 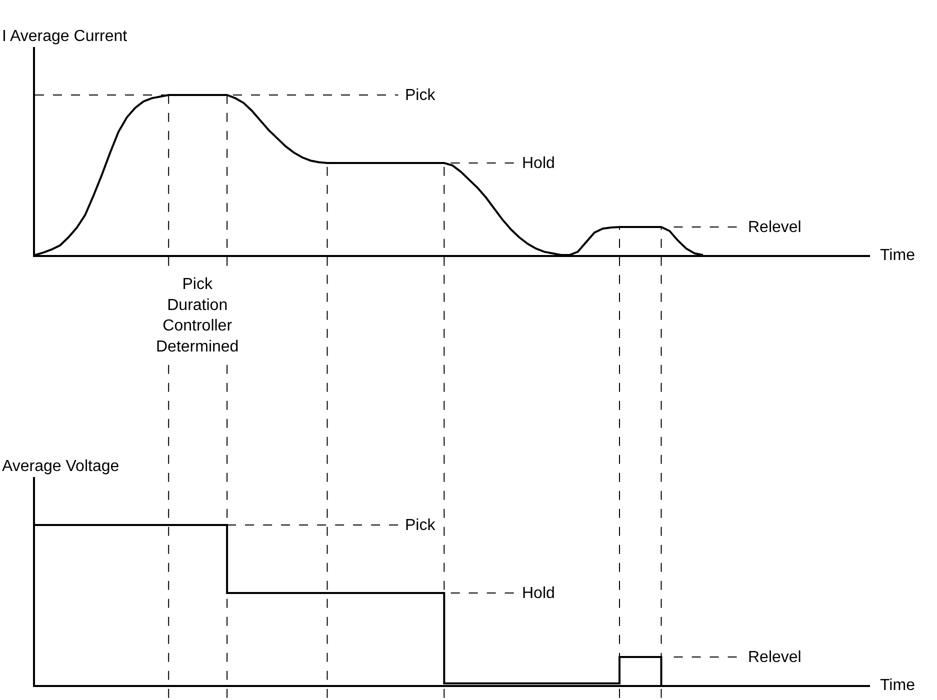 I want to click on y-axis-title: Average Voltage, so click(x=61, y=466).